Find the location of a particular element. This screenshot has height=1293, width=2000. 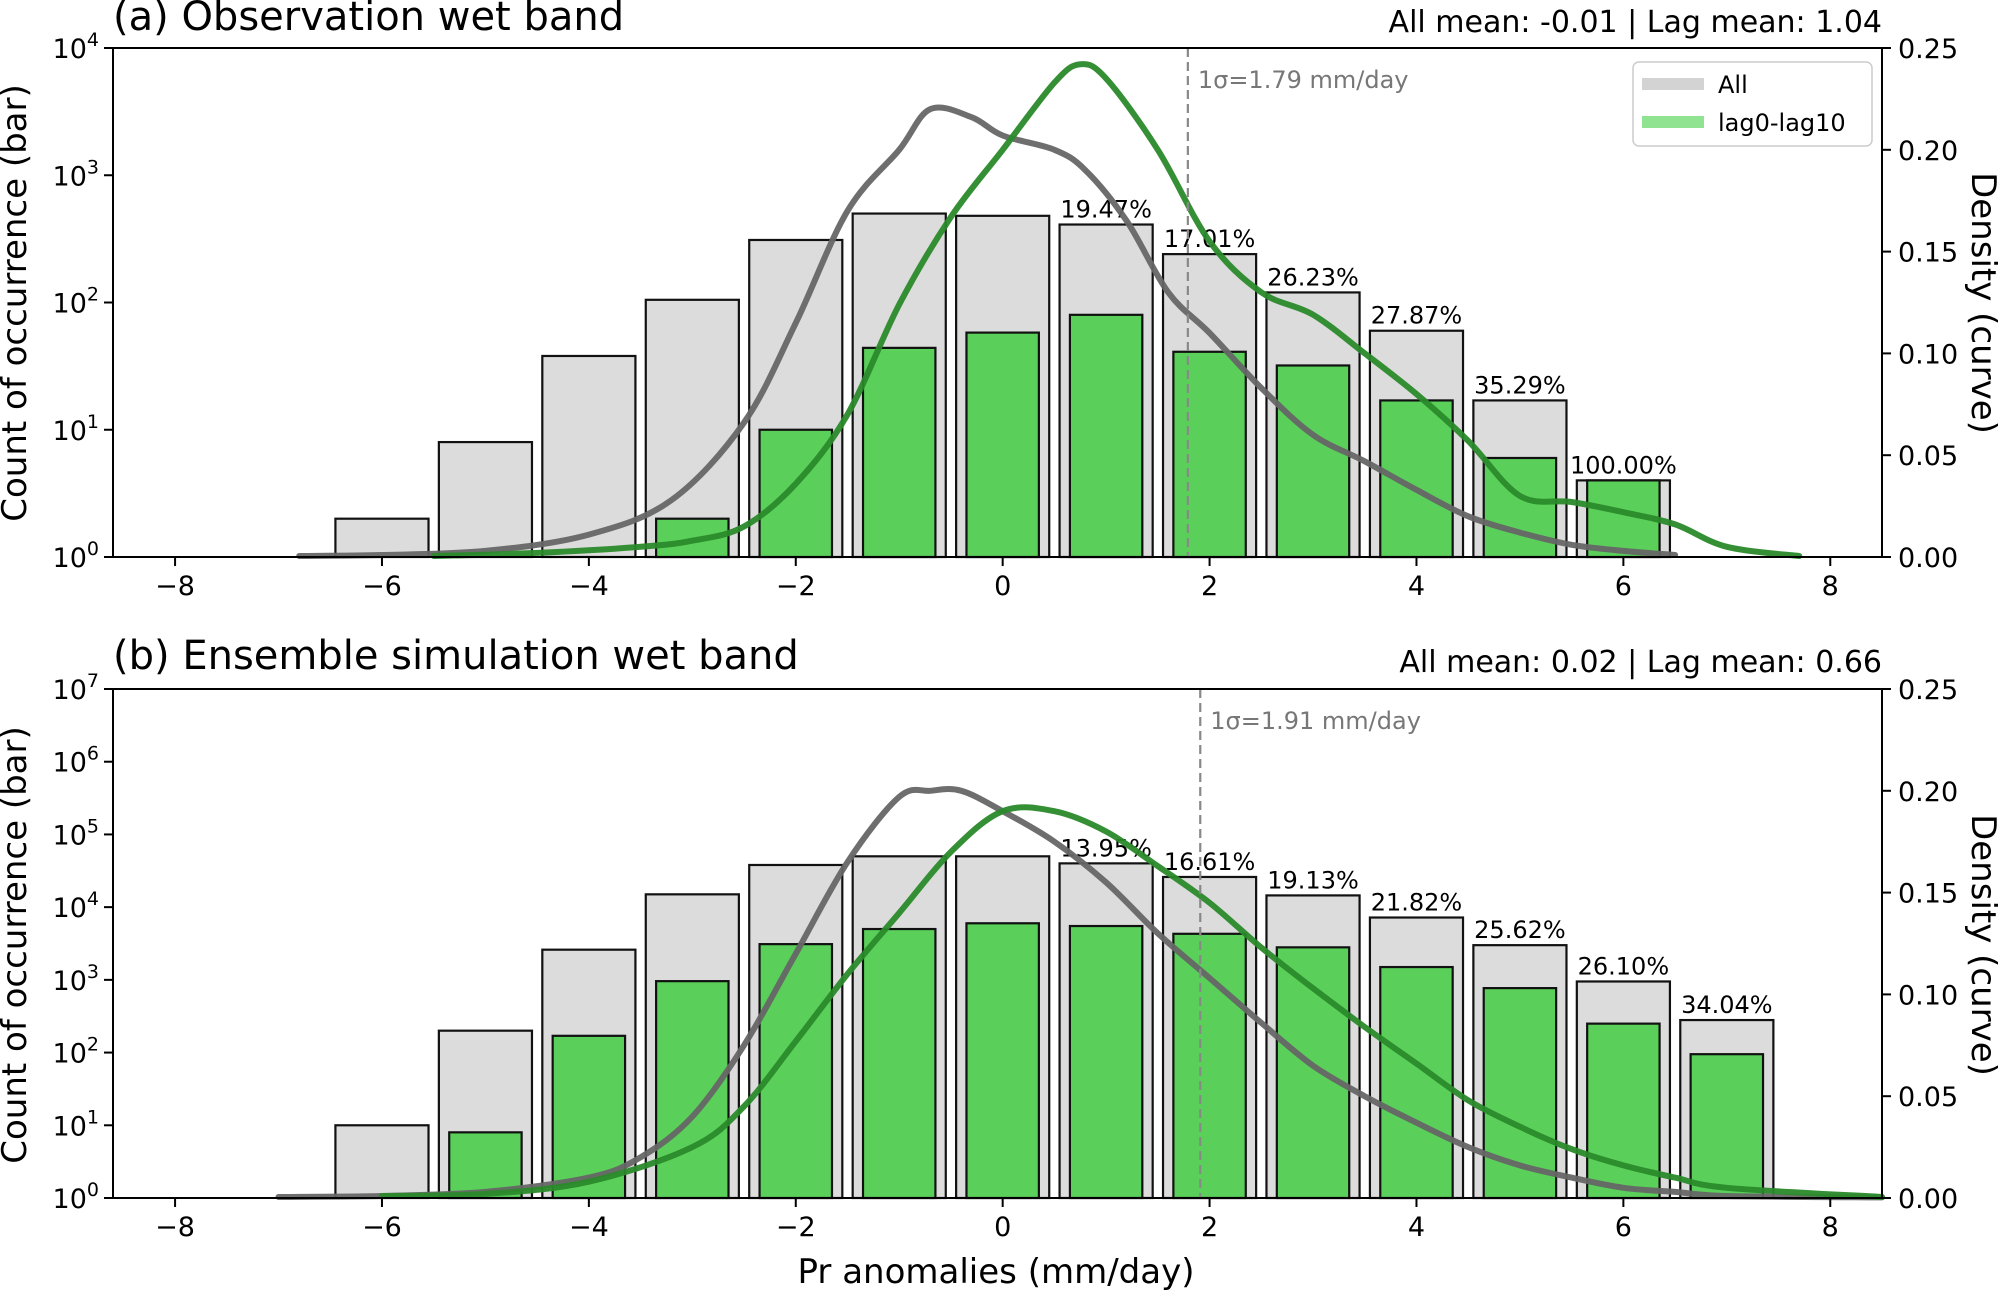

legend-lag-label: lag0-lag10 is located at coordinates (1782, 123).